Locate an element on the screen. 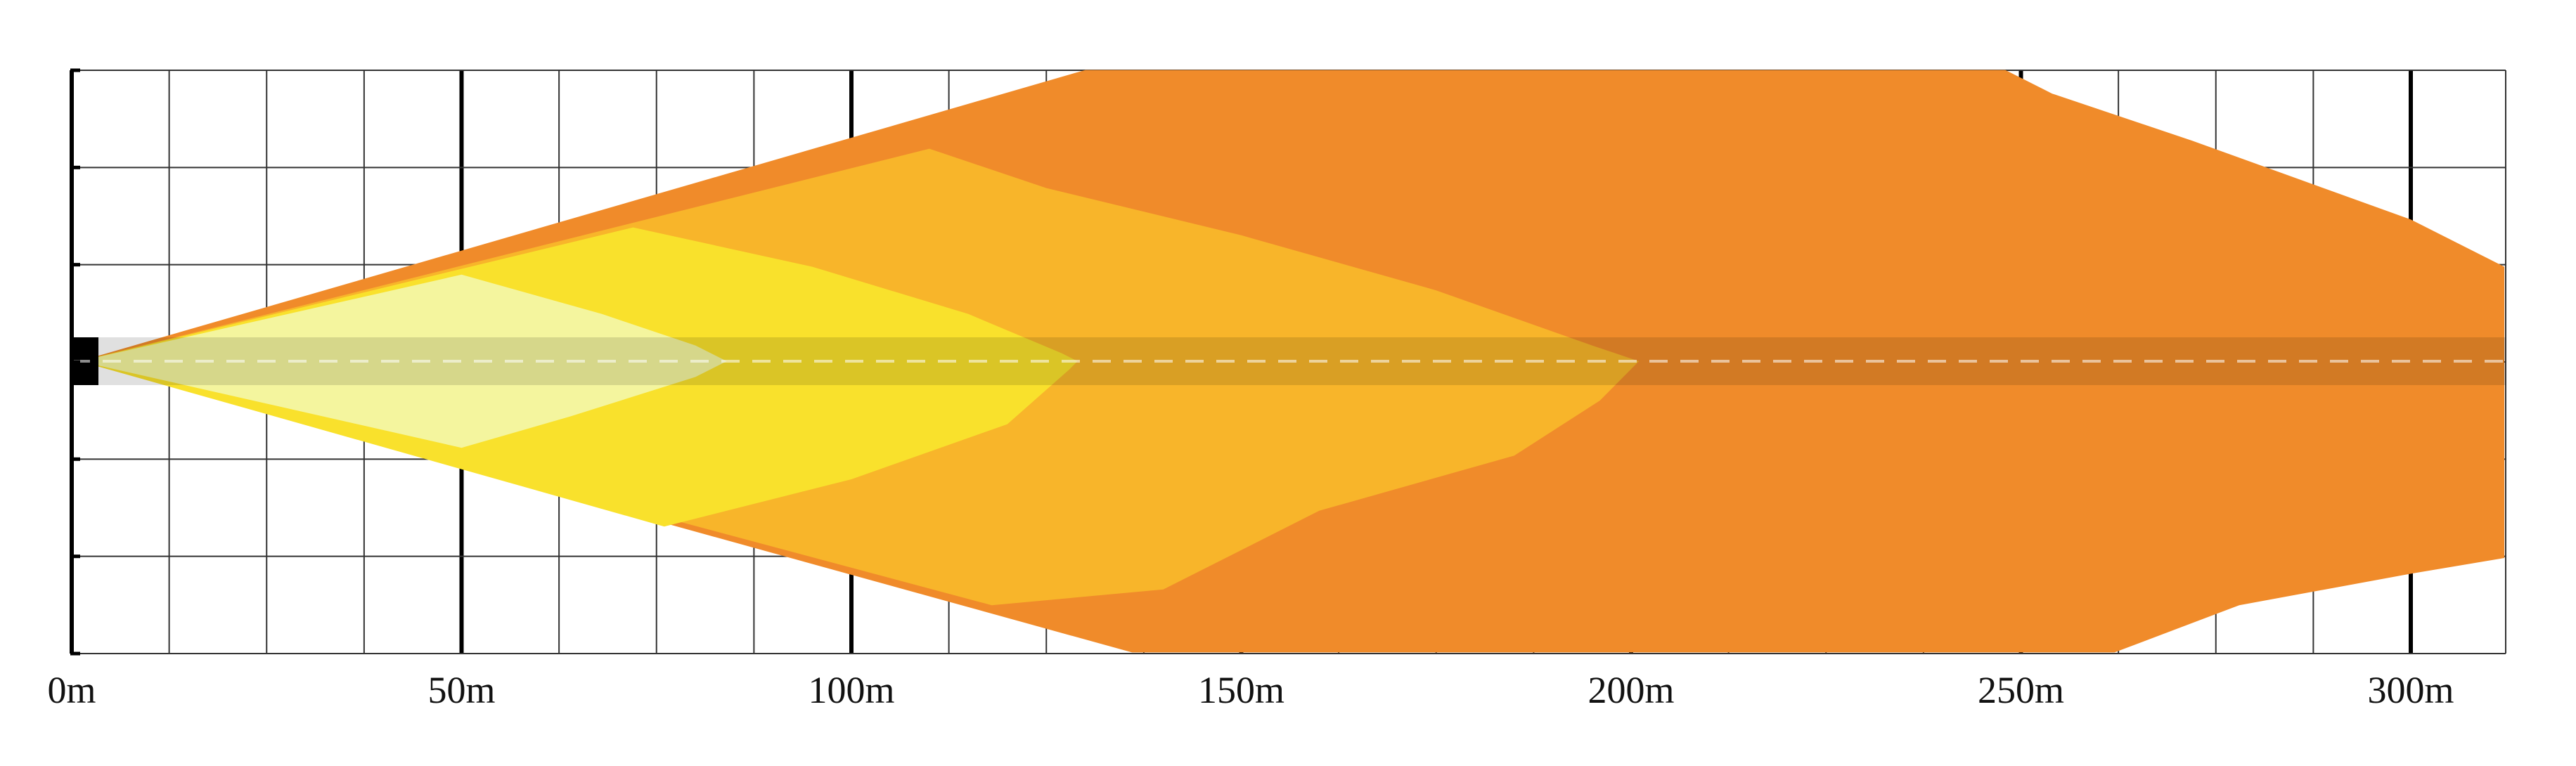 This screenshot has width=2576, height=766. x-tick-label: 100m is located at coordinates (851, 690).